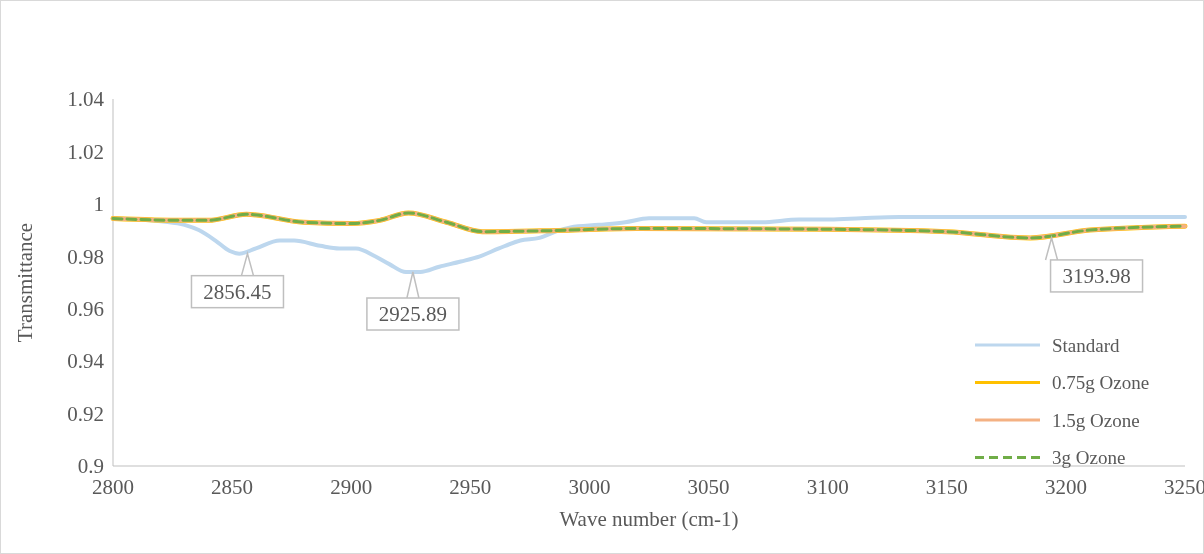 This screenshot has height=554, width=1204. What do you see at coordinates (946, 487) in the screenshot?
I see `x-tick-label: 3150` at bounding box center [946, 487].